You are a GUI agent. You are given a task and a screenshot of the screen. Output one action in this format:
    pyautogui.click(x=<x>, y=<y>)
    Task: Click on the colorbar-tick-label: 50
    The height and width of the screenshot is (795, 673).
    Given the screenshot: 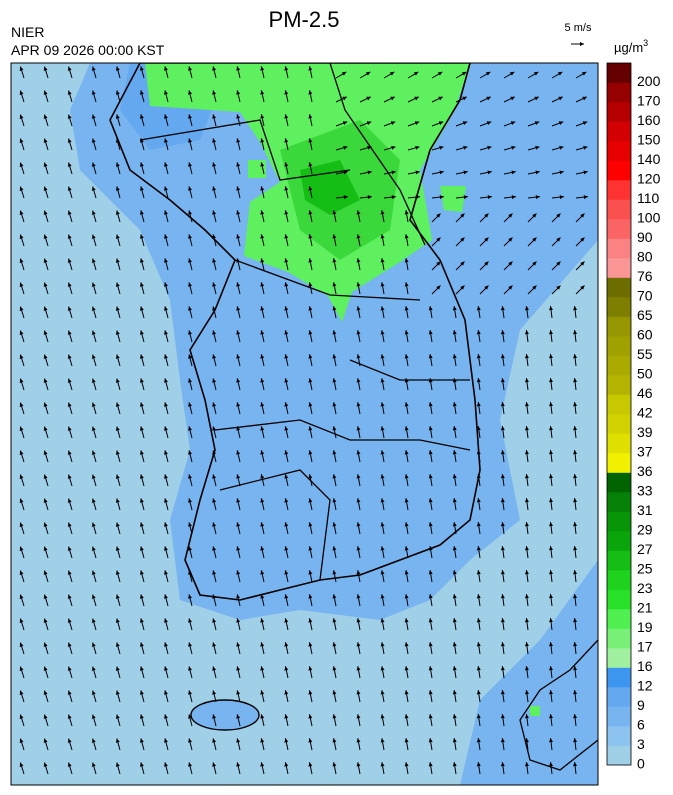 What is the action you would take?
    pyautogui.click(x=645, y=374)
    